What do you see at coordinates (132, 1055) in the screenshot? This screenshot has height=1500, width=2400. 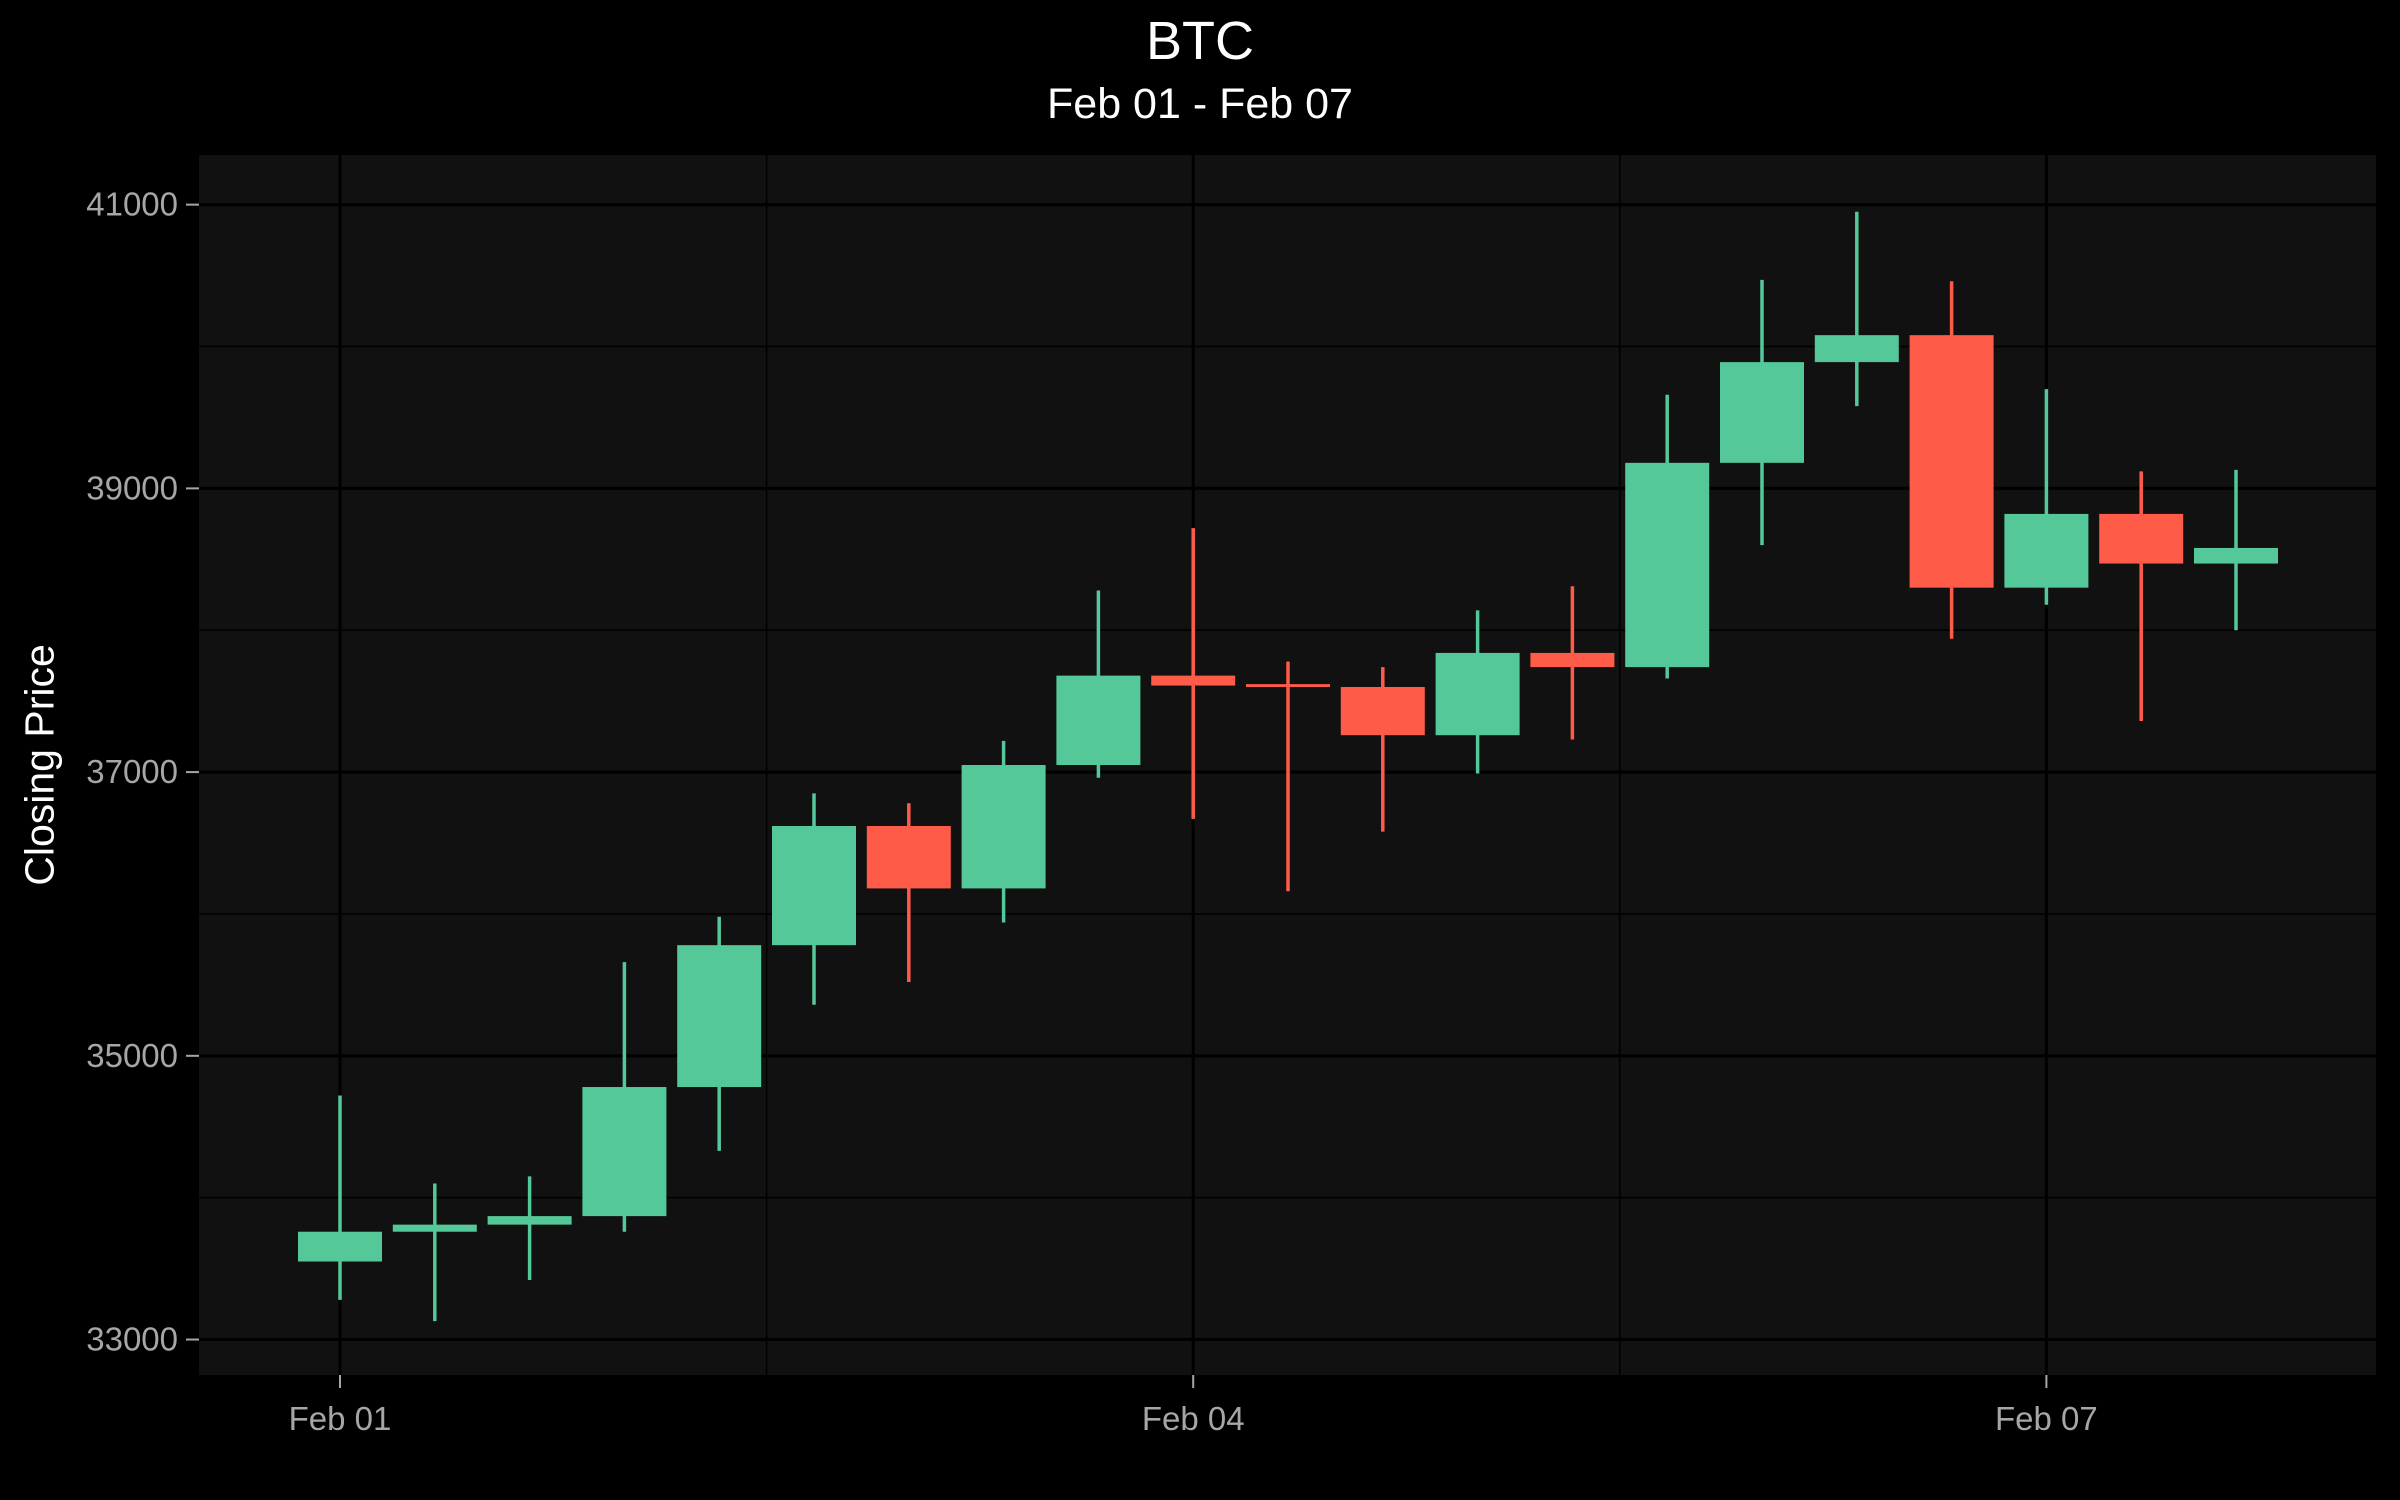 I see `y-tick-label: 35000` at bounding box center [132, 1055].